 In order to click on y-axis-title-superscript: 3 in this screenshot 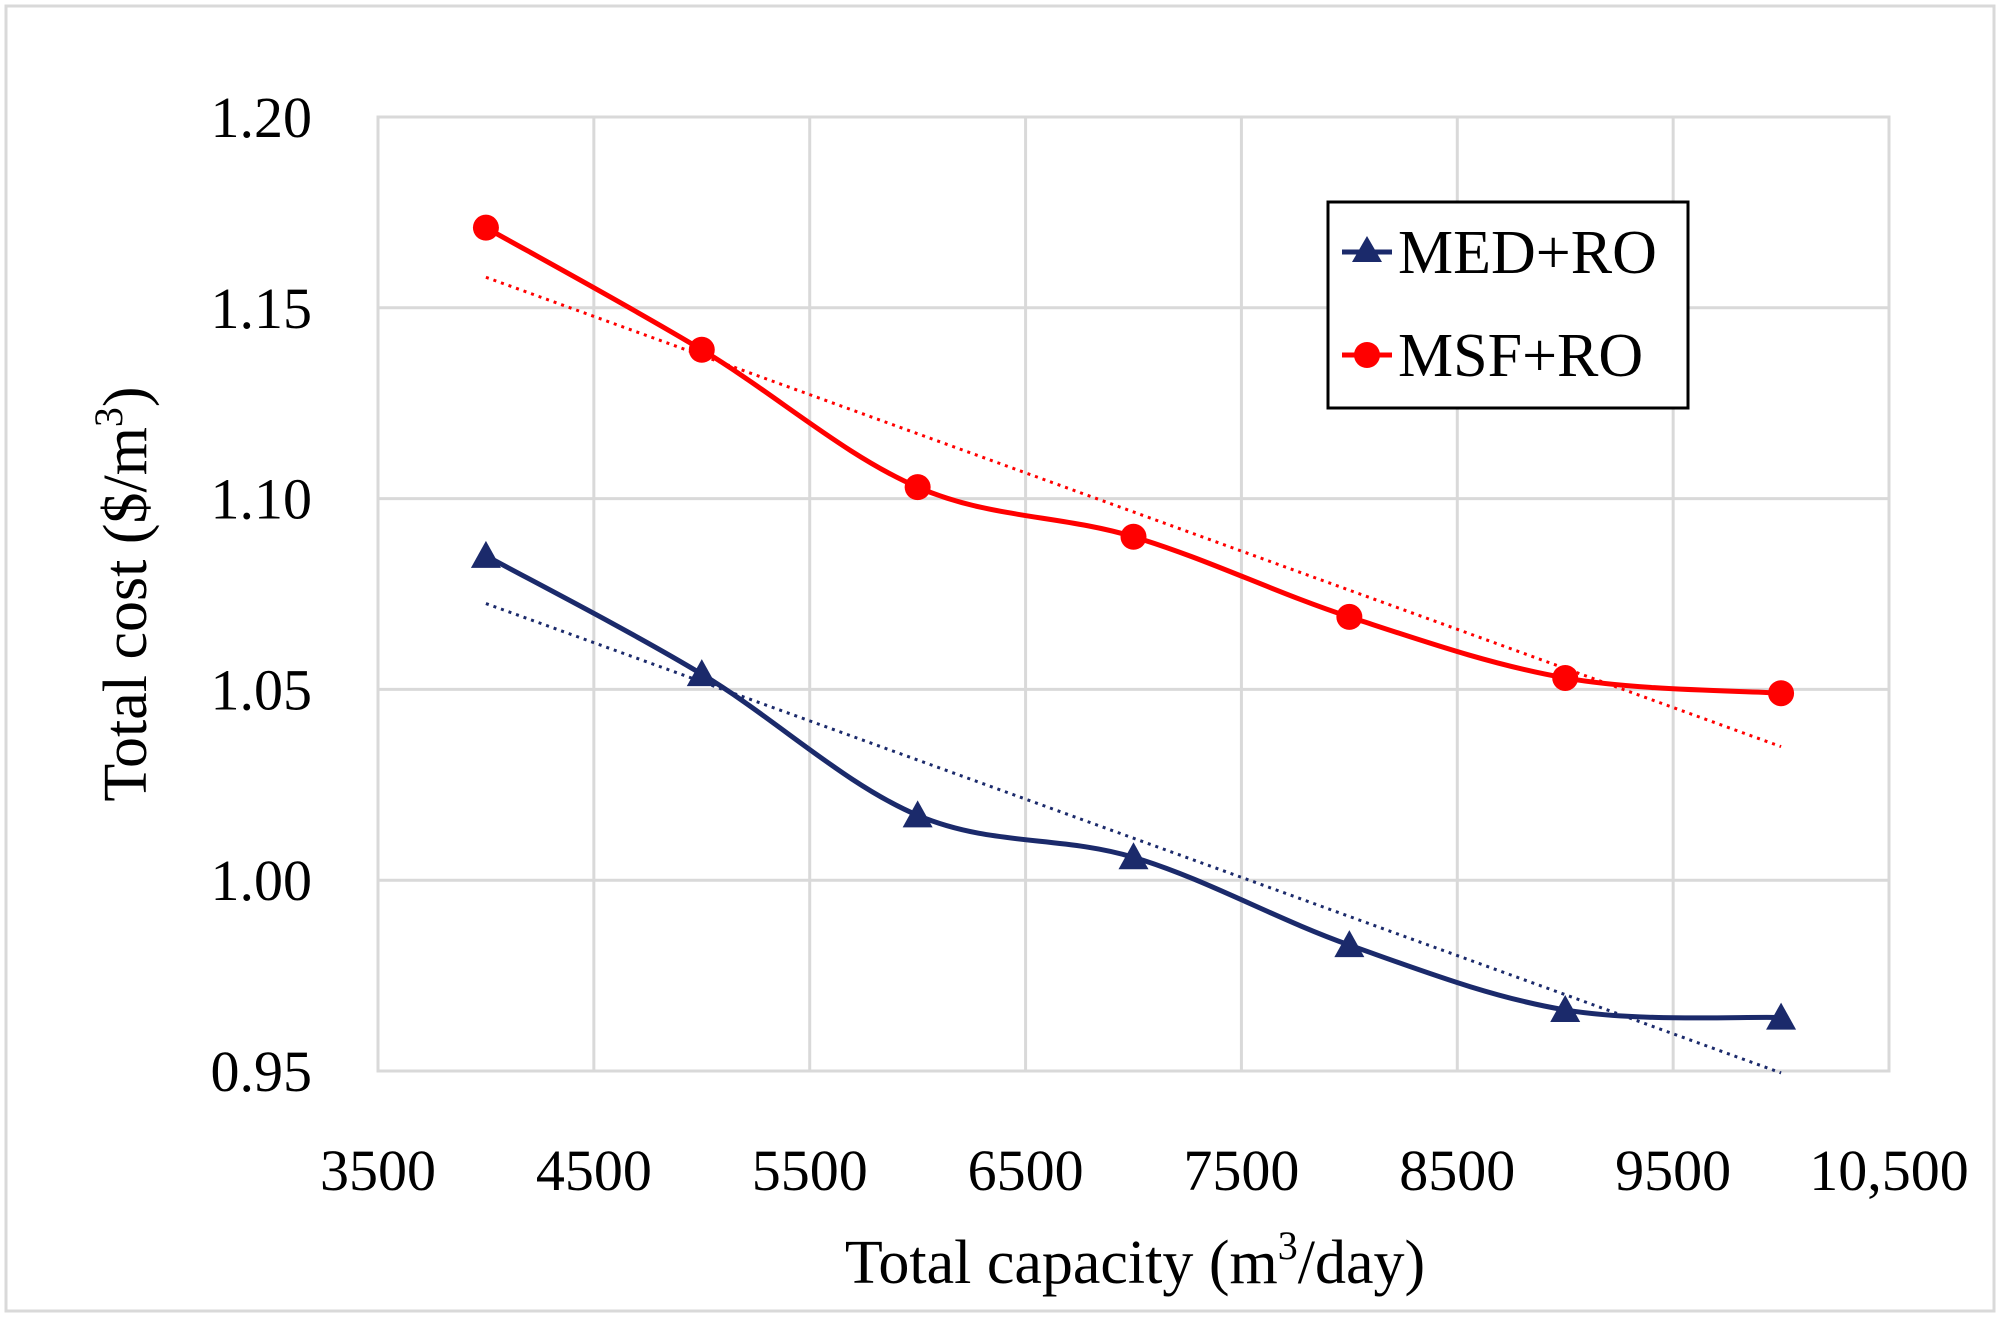, I will do `click(108, 417)`.